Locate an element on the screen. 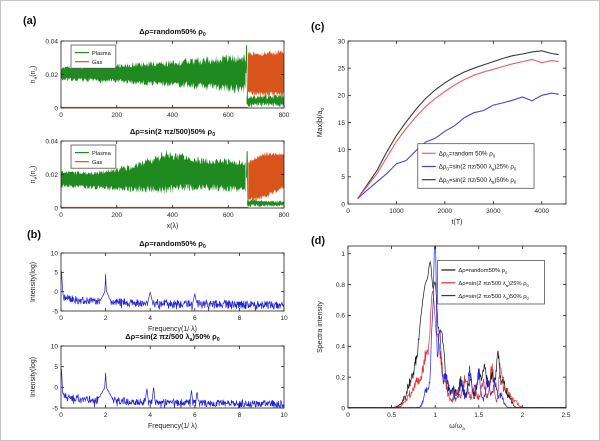 The image size is (600, 441). panel-label-b: (b) is located at coordinates (34, 235).